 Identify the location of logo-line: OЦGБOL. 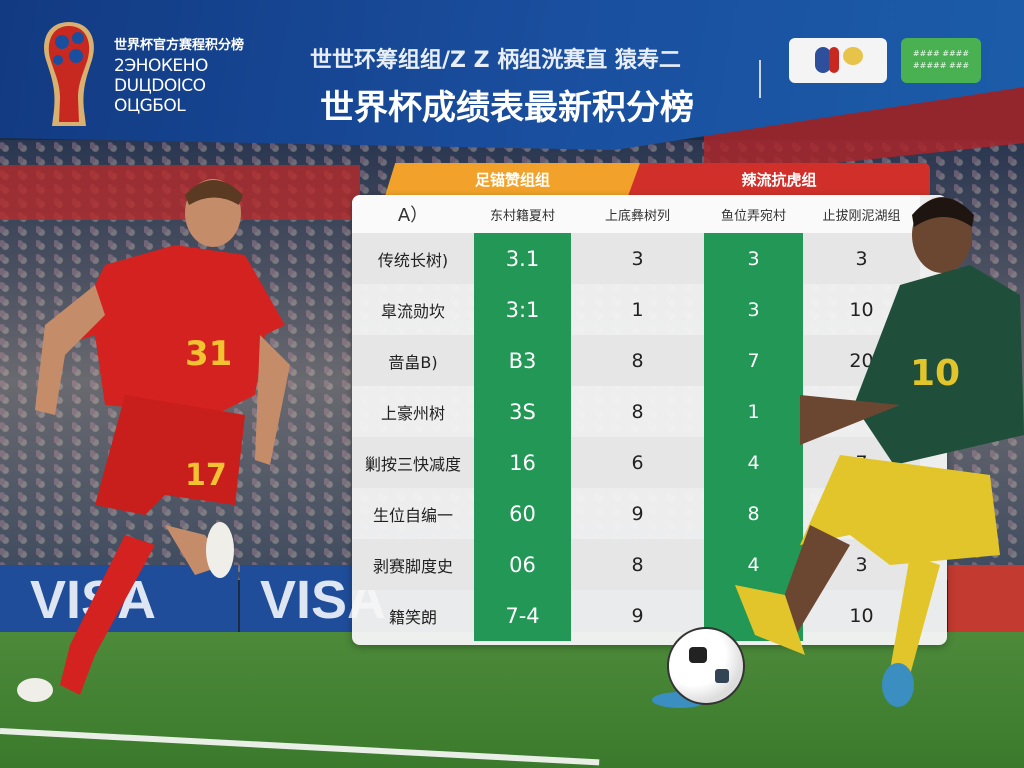
(150, 106).